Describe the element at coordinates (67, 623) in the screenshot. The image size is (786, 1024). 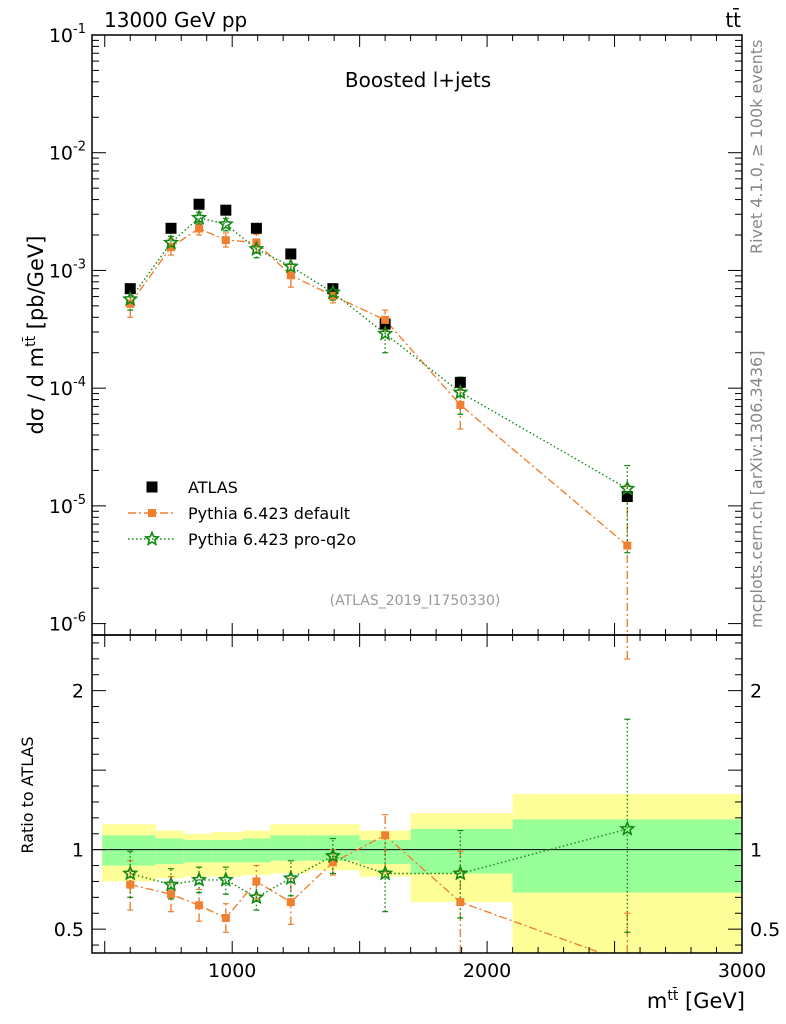
I see `y-tick-label: 10⁻⁶` at that location.